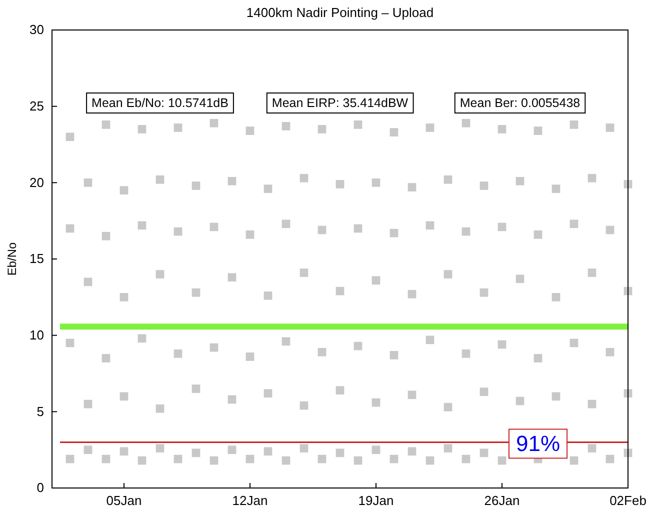 The image size is (651, 509). What do you see at coordinates (520, 103) in the screenshot?
I see `annotation: Mean Ber: 0.0055438` at bounding box center [520, 103].